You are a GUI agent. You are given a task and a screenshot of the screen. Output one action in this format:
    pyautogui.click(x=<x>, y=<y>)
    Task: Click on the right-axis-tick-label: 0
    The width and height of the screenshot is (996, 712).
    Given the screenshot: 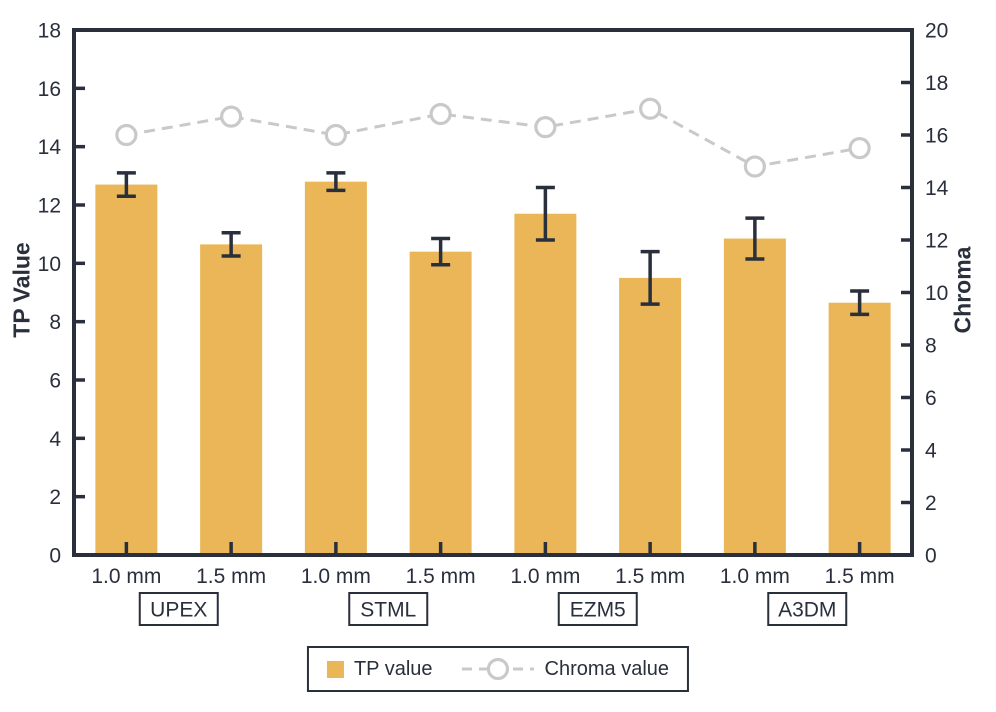 What is the action you would take?
    pyautogui.click(x=931, y=556)
    